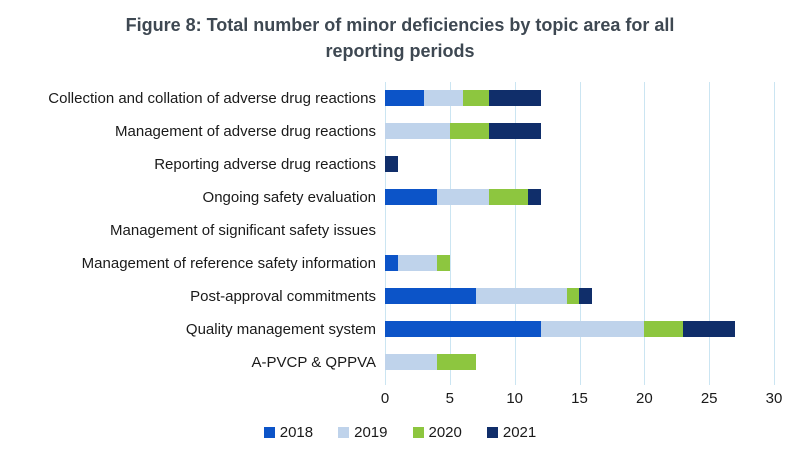  What do you see at coordinates (265, 164) in the screenshot?
I see `category-label: Reporting adverse drug reactions` at bounding box center [265, 164].